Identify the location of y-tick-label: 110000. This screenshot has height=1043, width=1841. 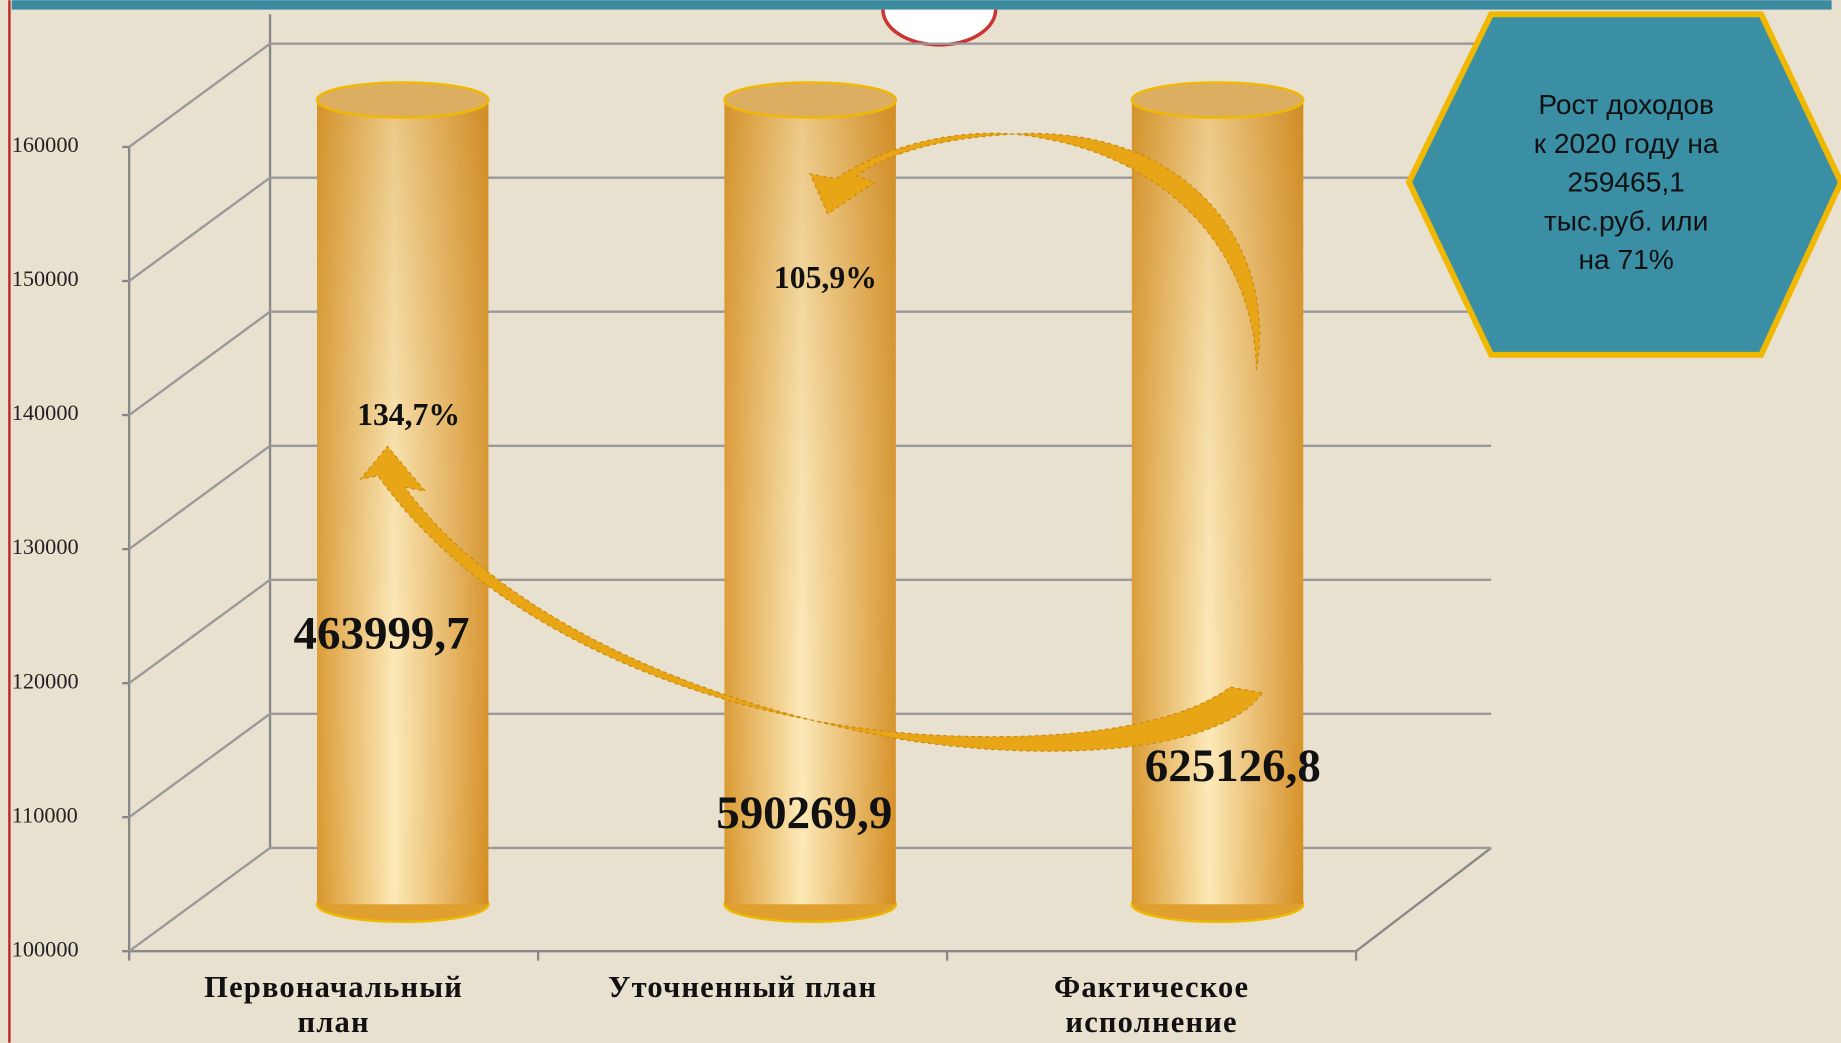
(45, 814).